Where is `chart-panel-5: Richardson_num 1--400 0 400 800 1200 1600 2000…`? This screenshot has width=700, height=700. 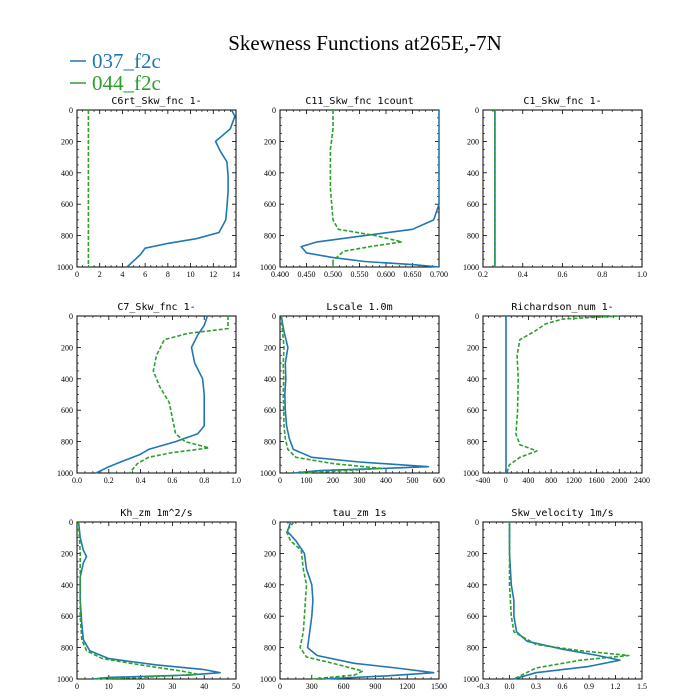
chart-panel-5: Richardson_num 1--400 0 400 800 1200 1600 2000… is located at coordinates (556, 393).